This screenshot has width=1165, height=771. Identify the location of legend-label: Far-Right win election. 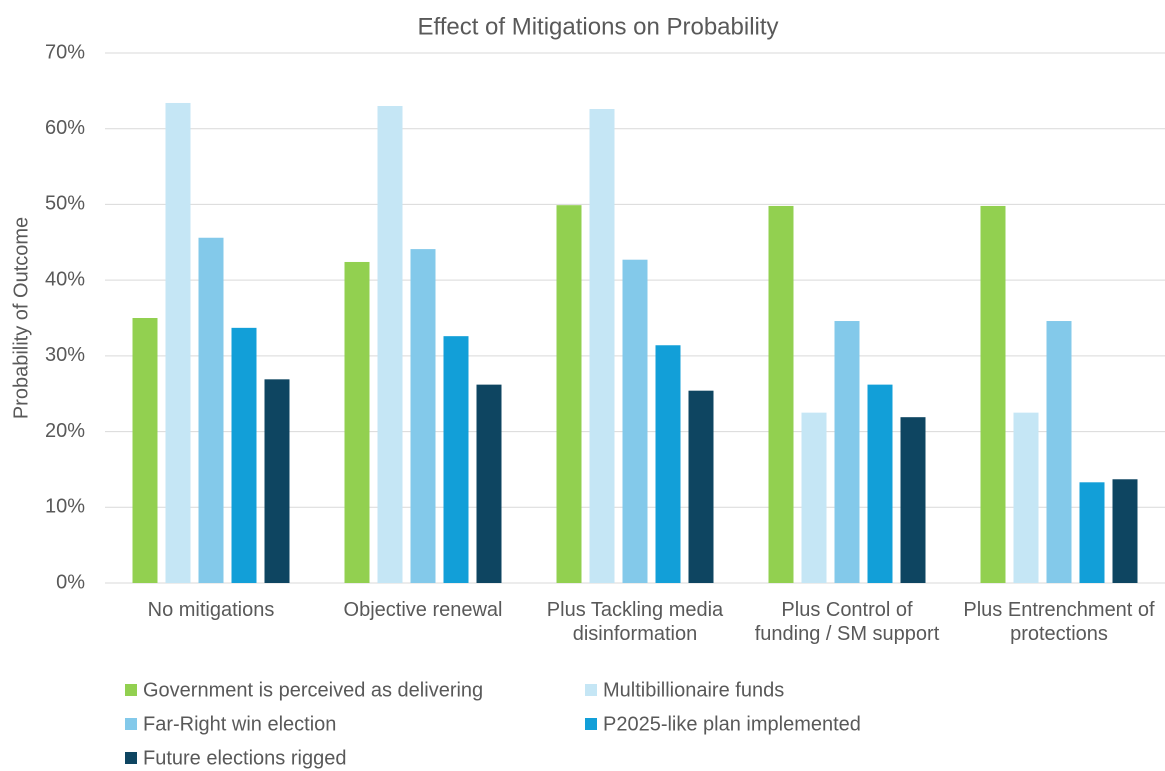
(239, 724).